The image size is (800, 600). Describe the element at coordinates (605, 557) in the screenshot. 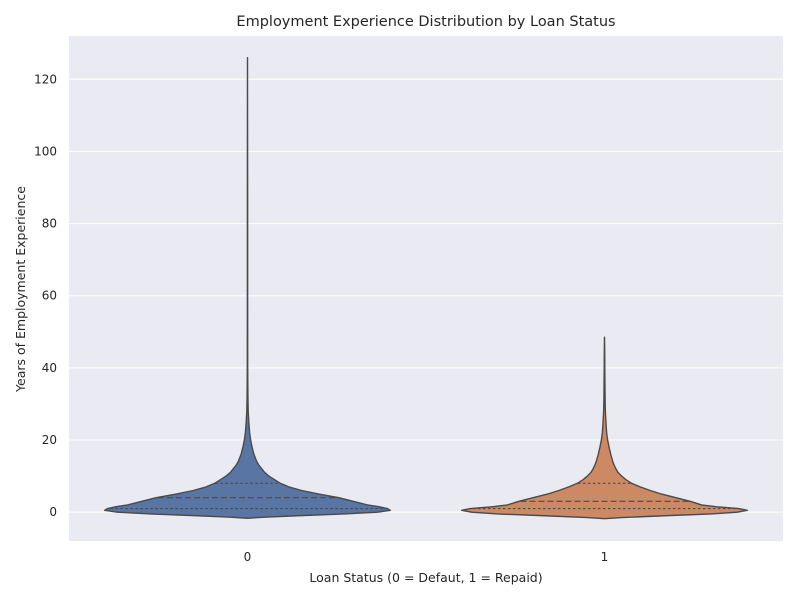

I see `x-tick-label: 1` at that location.